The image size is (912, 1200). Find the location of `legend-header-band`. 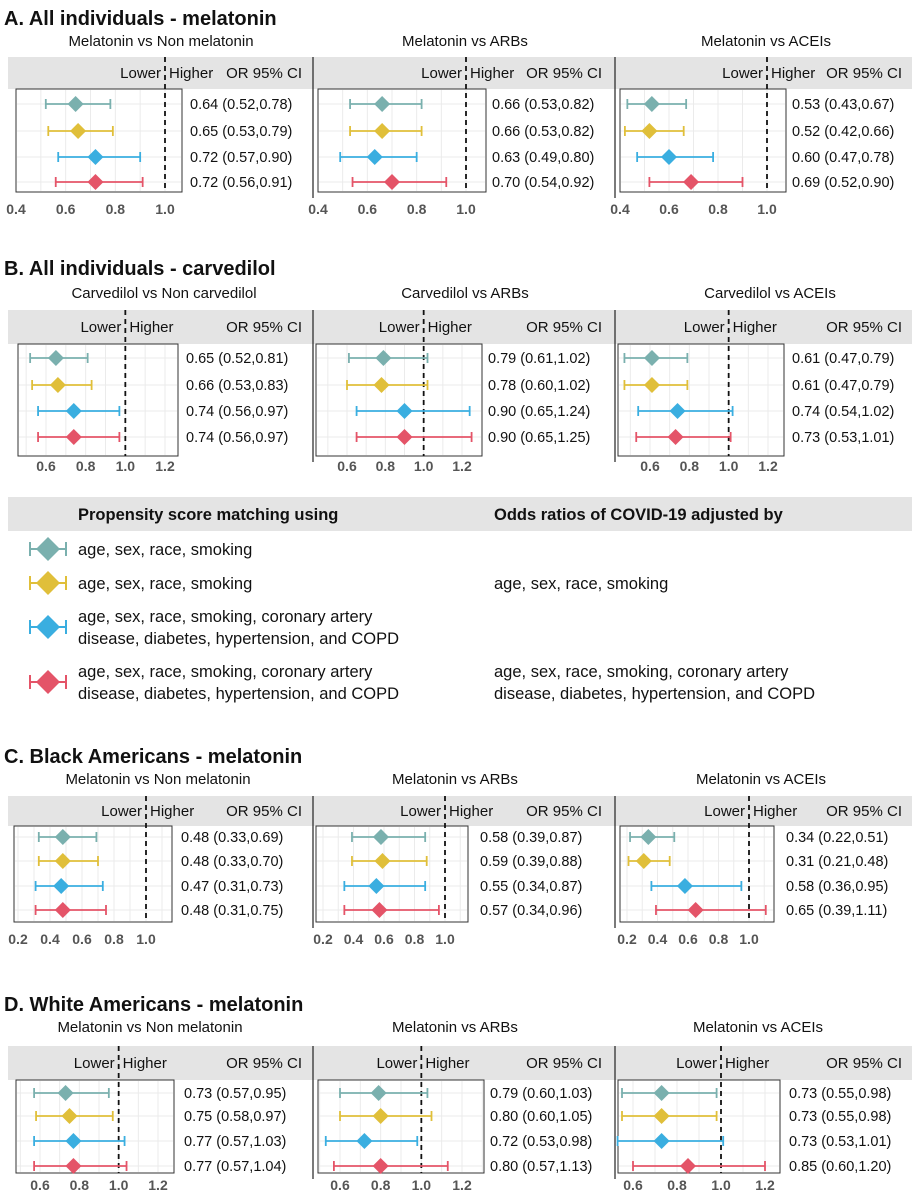

legend-header-band is located at coordinates (460, 514).